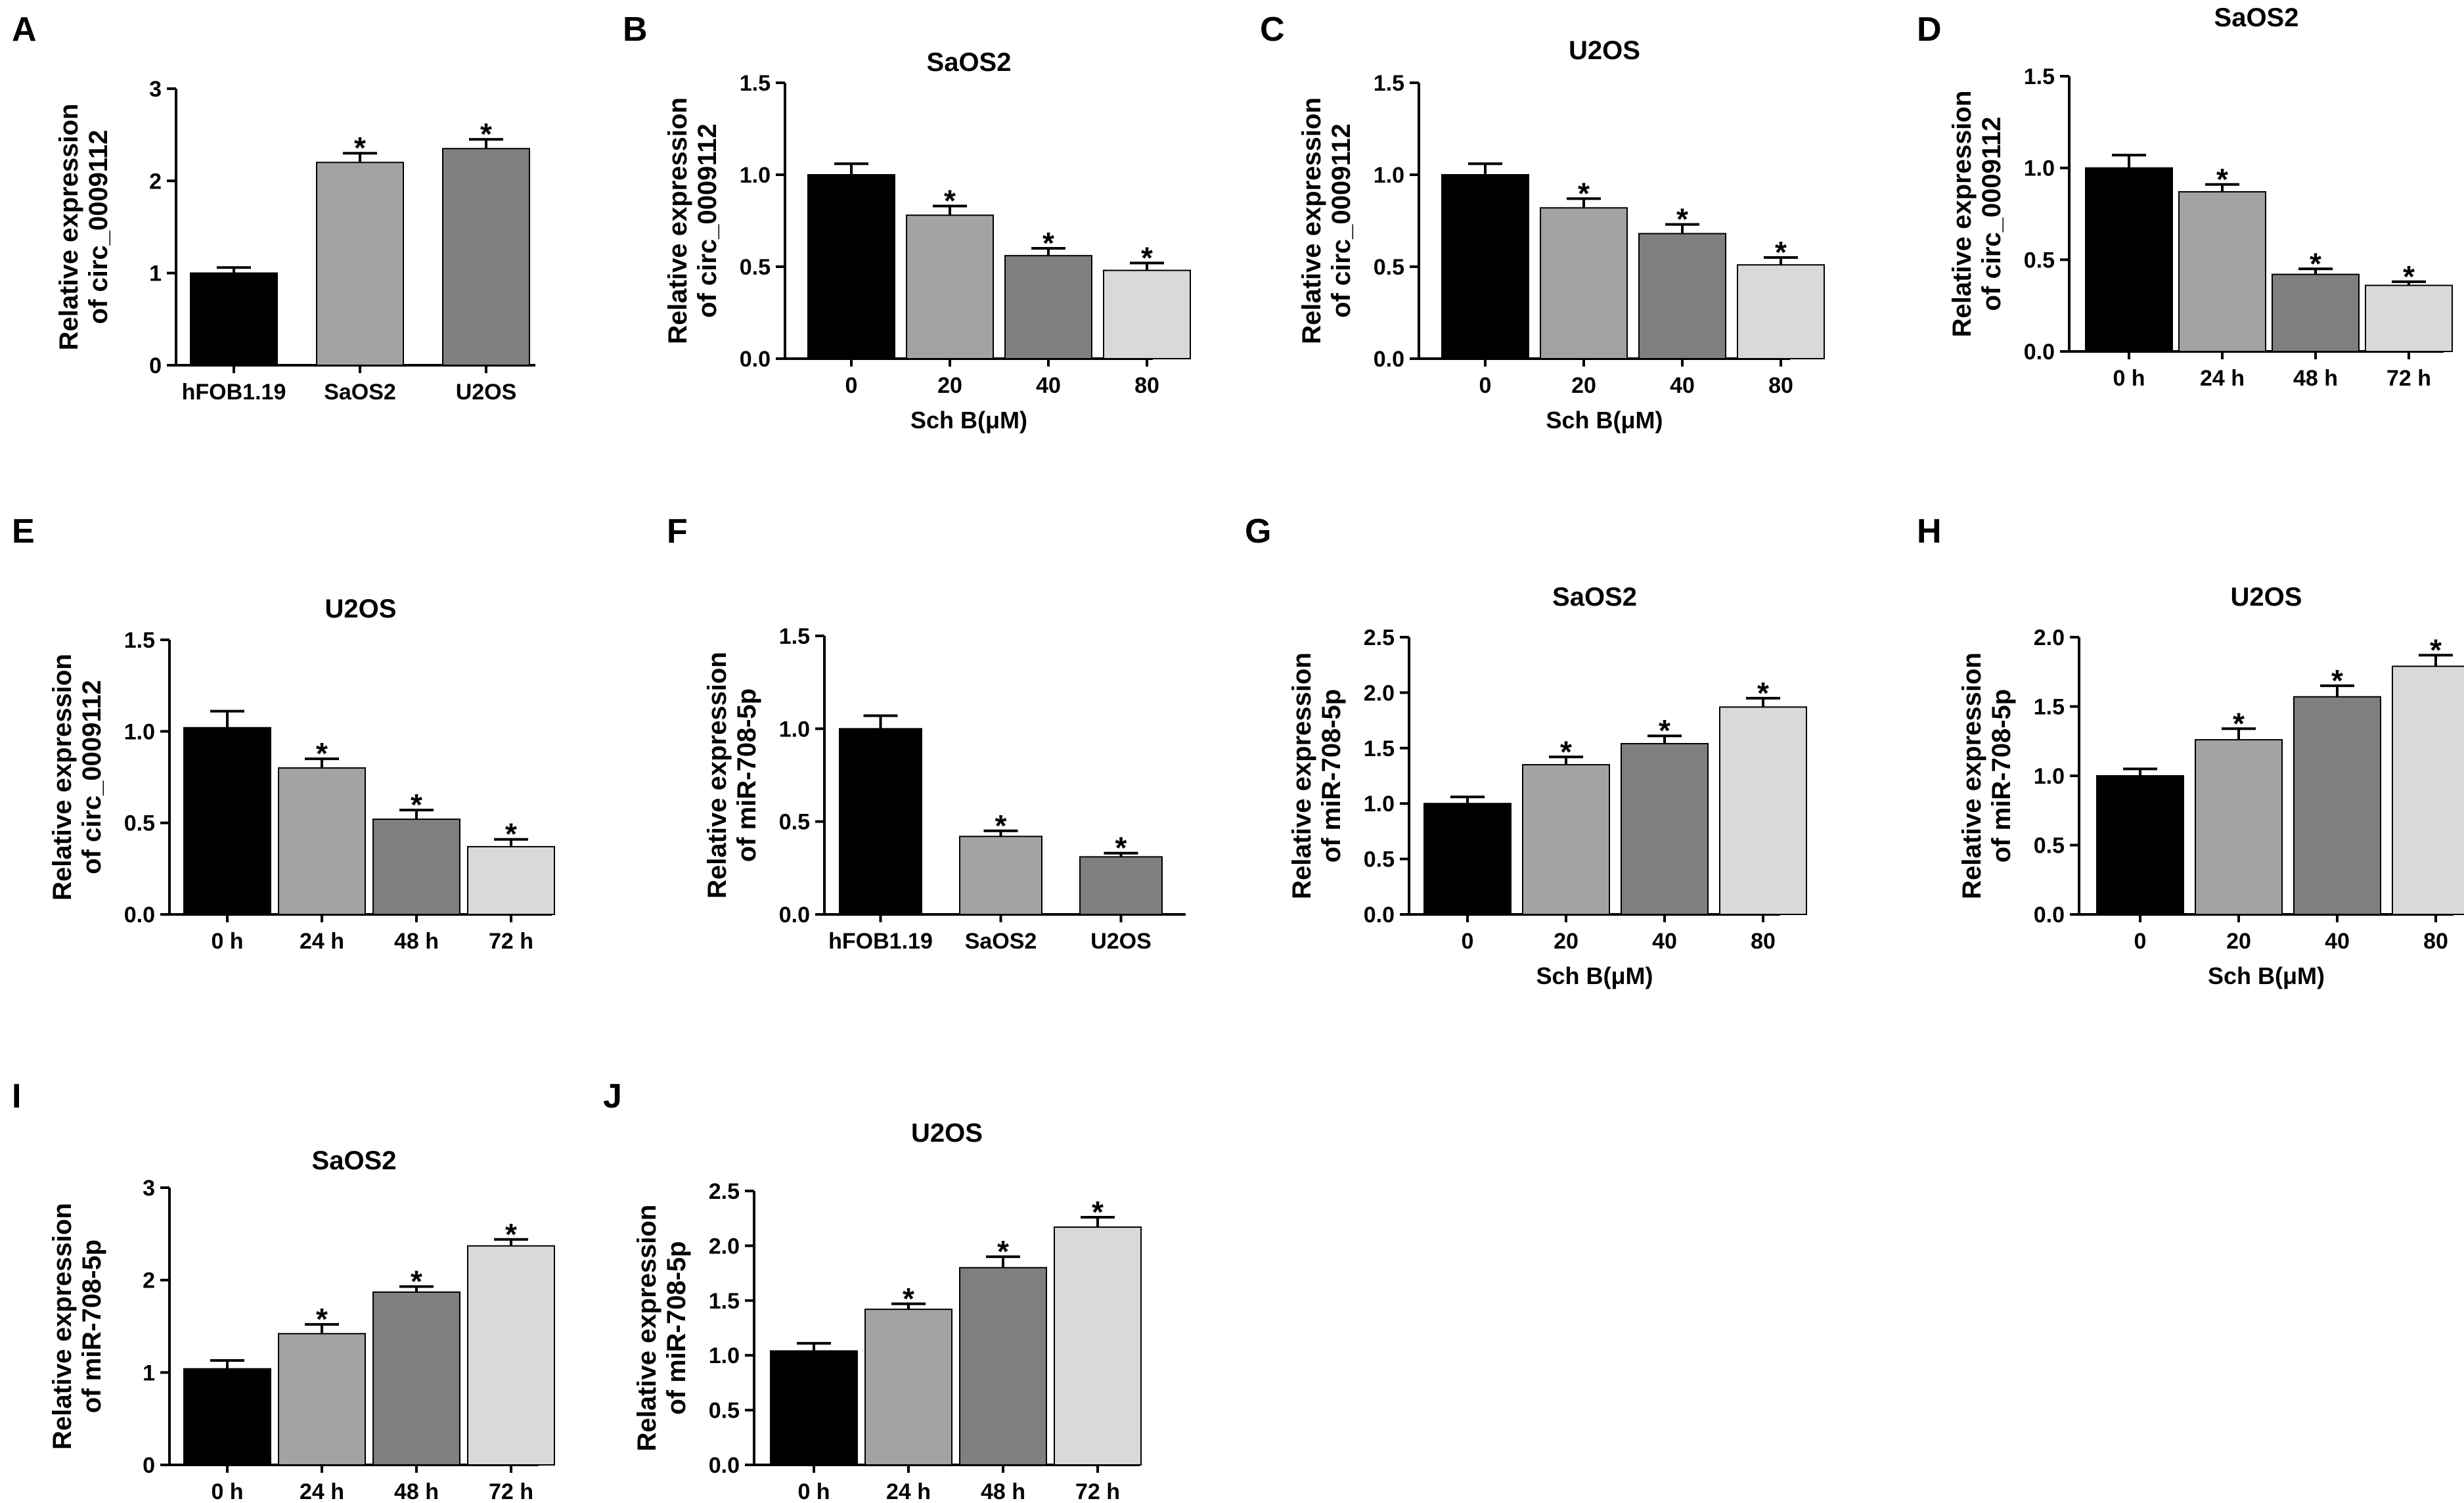 This screenshot has height=1503, width=2464. What do you see at coordinates (1341, 220) in the screenshot?
I see `y-axis-label-line2-c: of circ_0009112` at bounding box center [1341, 220].